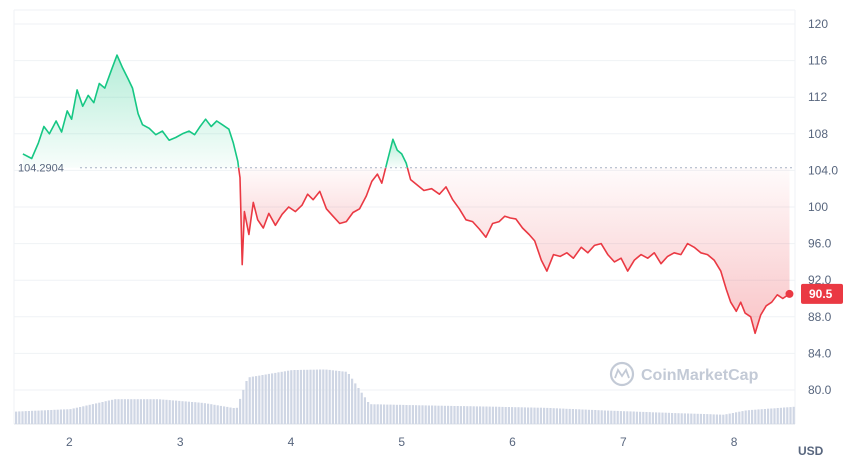 Image resolution: width=850 pixels, height=464 pixels. I want to click on baseline-label: 104.2904, so click(41, 169).